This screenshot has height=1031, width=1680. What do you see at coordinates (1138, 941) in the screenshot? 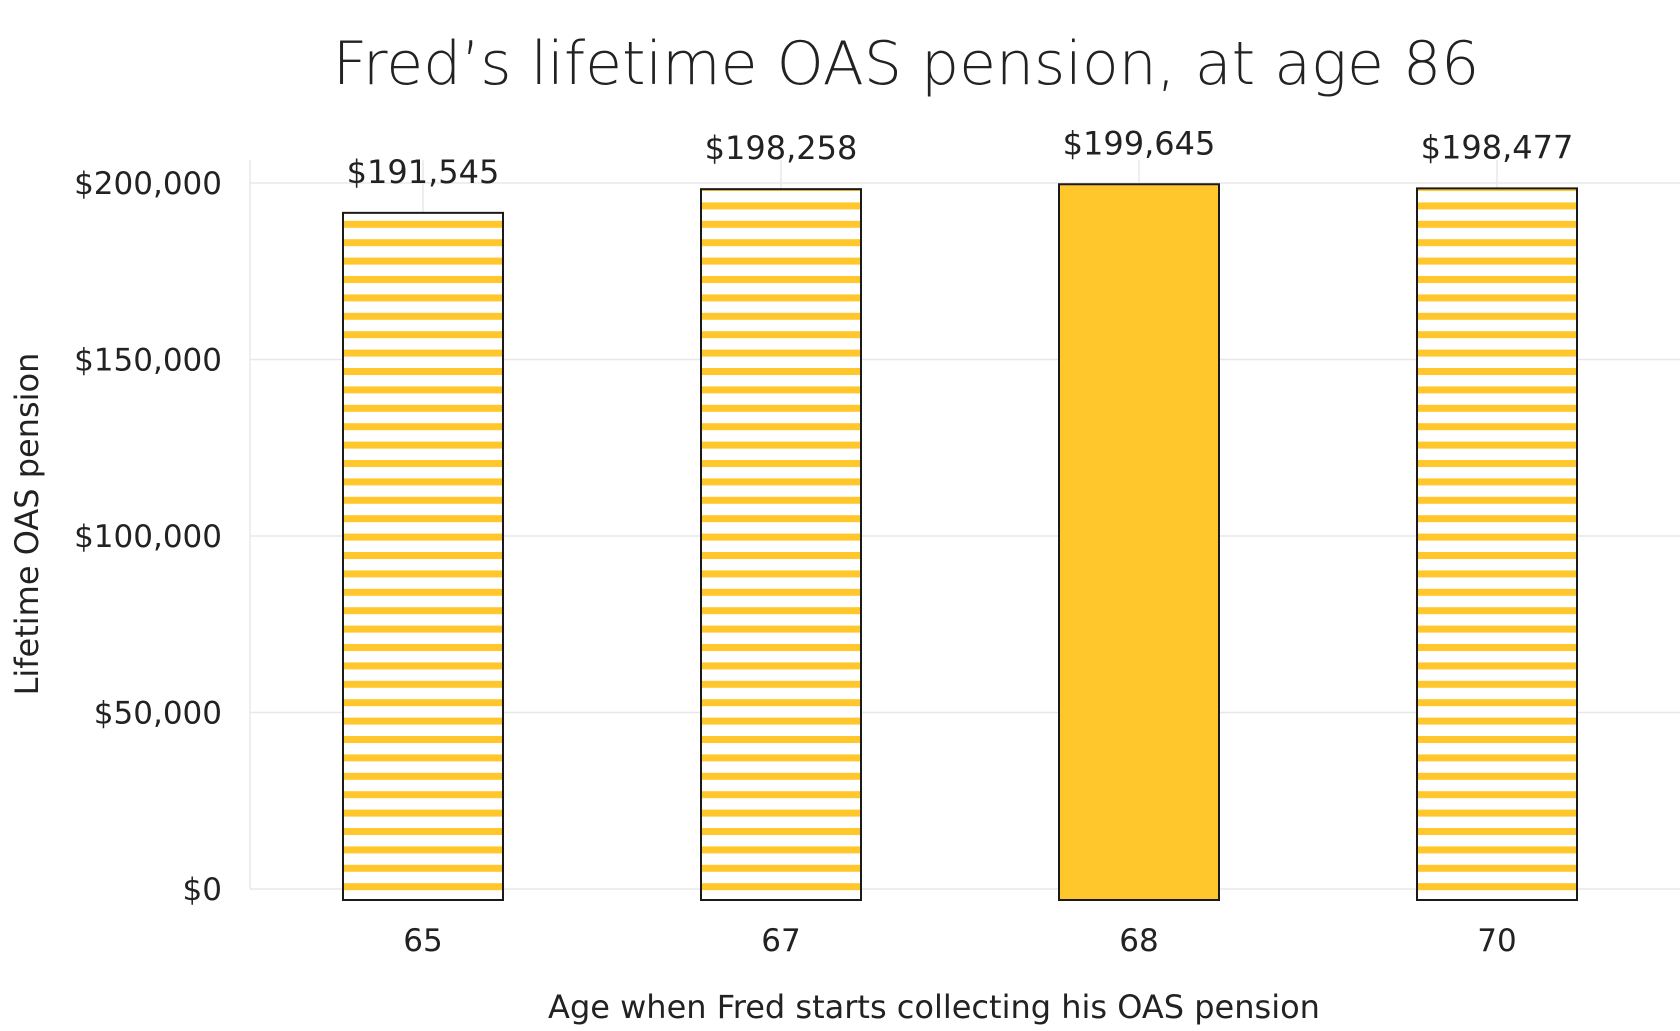
I see `x-tick-label: 68` at bounding box center [1138, 941].